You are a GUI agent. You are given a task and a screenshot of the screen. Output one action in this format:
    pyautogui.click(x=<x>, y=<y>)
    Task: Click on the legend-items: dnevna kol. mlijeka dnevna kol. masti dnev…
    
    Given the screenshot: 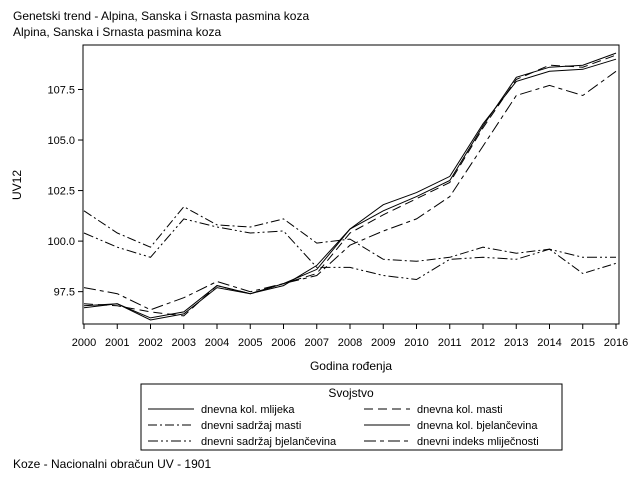 What is the action you would take?
    pyautogui.click(x=343, y=426)
    